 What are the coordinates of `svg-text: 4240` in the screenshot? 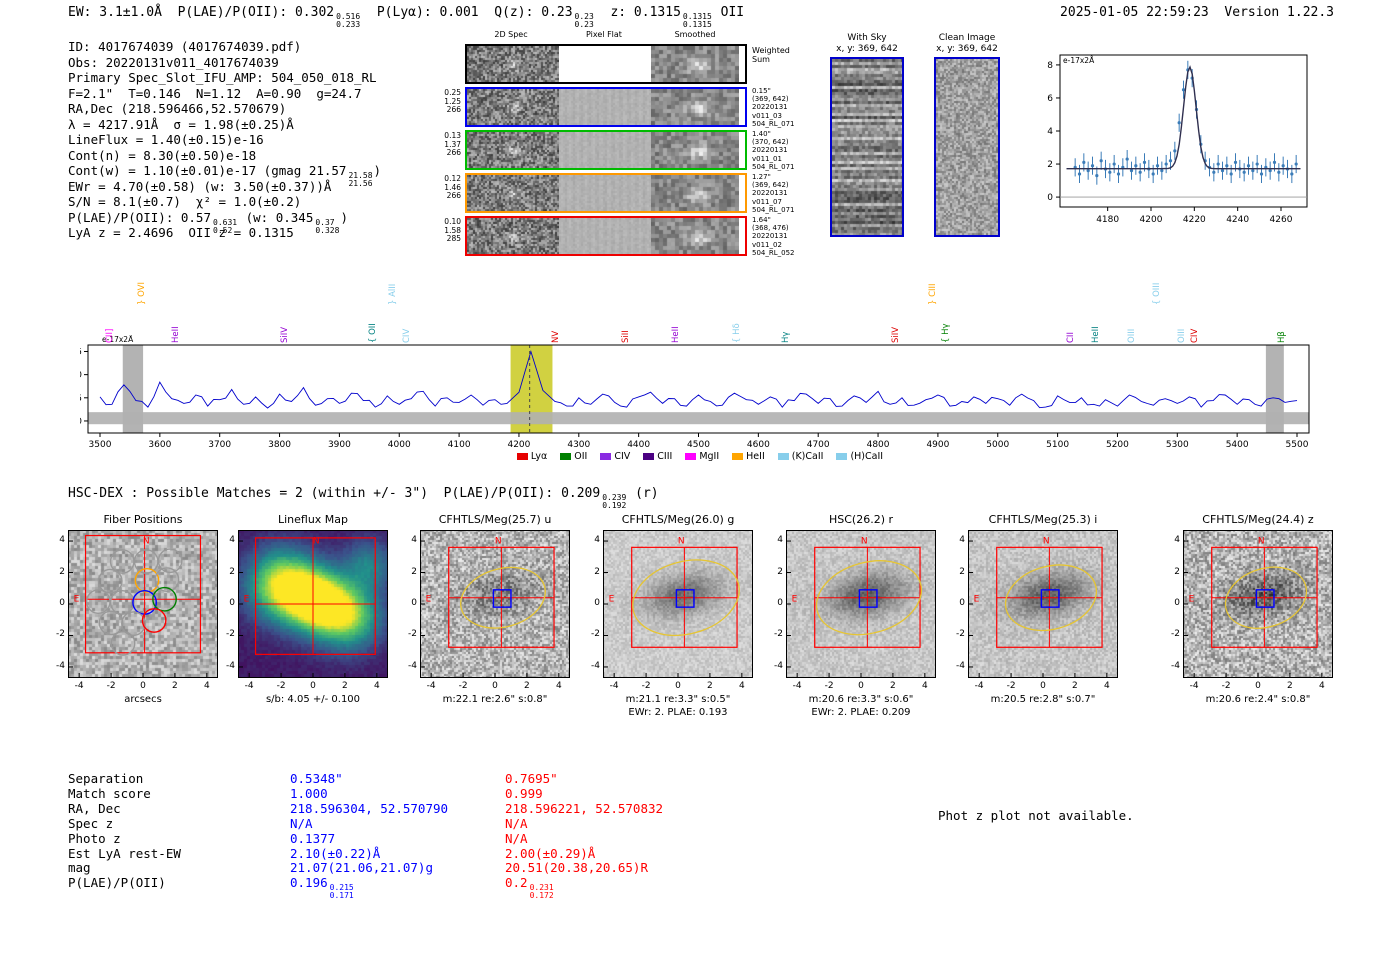 It's located at (1237, 220).